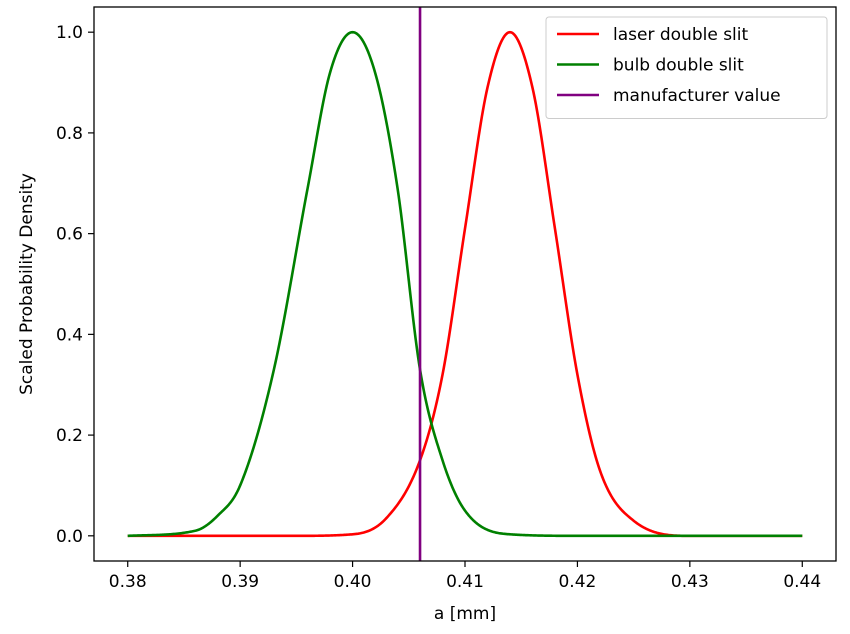 This screenshot has height=634, width=850. Describe the element at coordinates (27, 284) in the screenshot. I see `y-axis-label: Scaled Probability Density` at that location.